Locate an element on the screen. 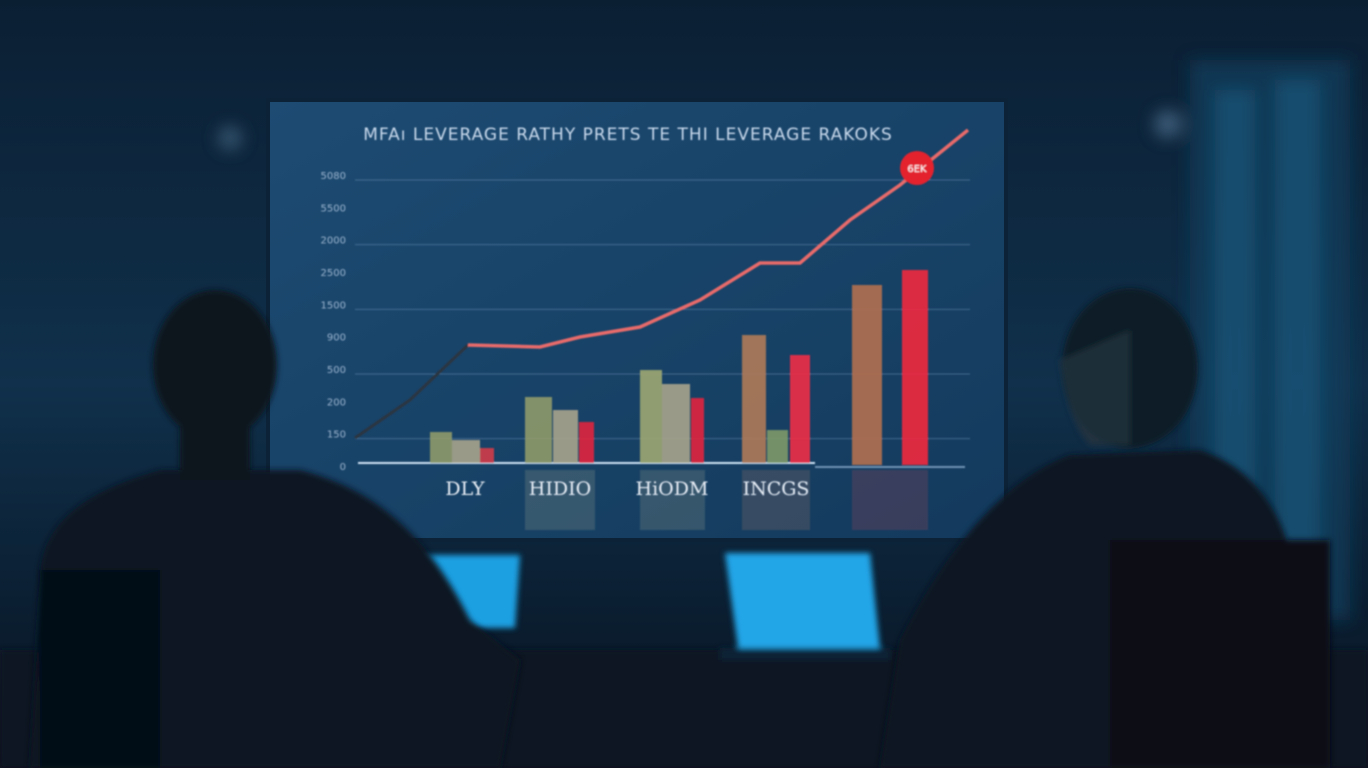 The width and height of the screenshot is (1368, 768). axis-label: 5080 is located at coordinates (333, 176).